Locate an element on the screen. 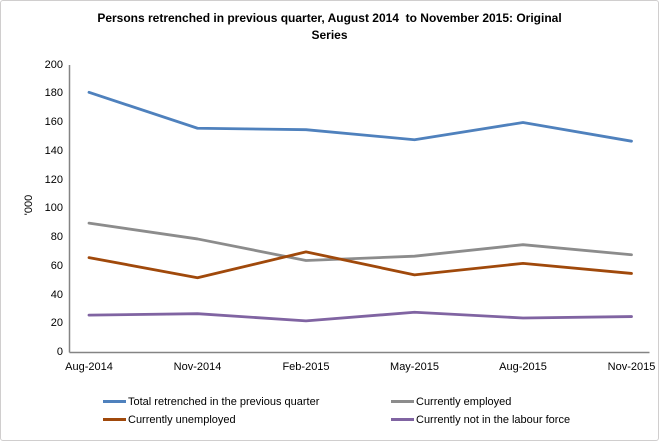 The image size is (659, 441). legend-item-1: Currently employed is located at coordinates (480, 401).